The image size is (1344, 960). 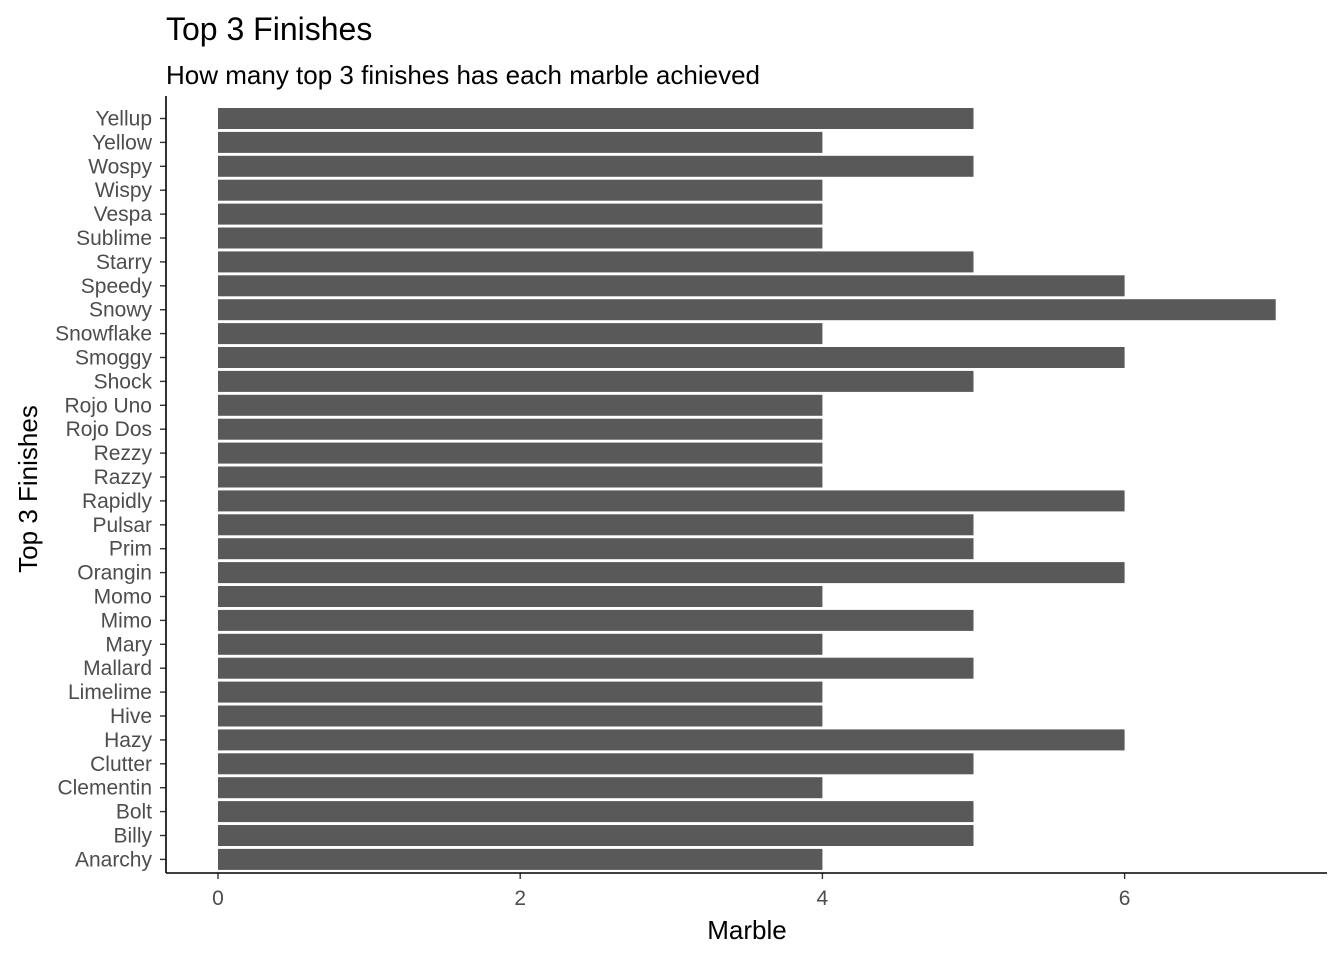 I want to click on y-tick-label-mimo: Mimo, so click(x=126, y=620).